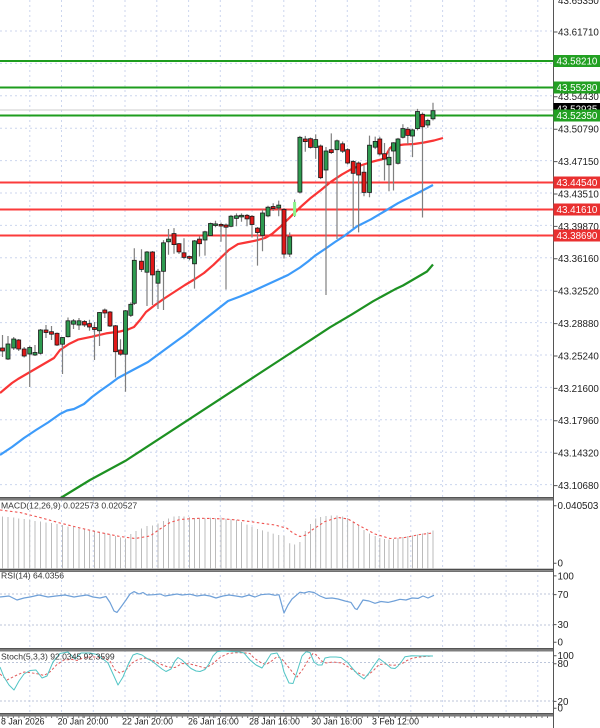 The width and height of the screenshot is (600, 728). What do you see at coordinates (563, 664) in the screenshot?
I see `svg-text: 80` at bounding box center [563, 664].